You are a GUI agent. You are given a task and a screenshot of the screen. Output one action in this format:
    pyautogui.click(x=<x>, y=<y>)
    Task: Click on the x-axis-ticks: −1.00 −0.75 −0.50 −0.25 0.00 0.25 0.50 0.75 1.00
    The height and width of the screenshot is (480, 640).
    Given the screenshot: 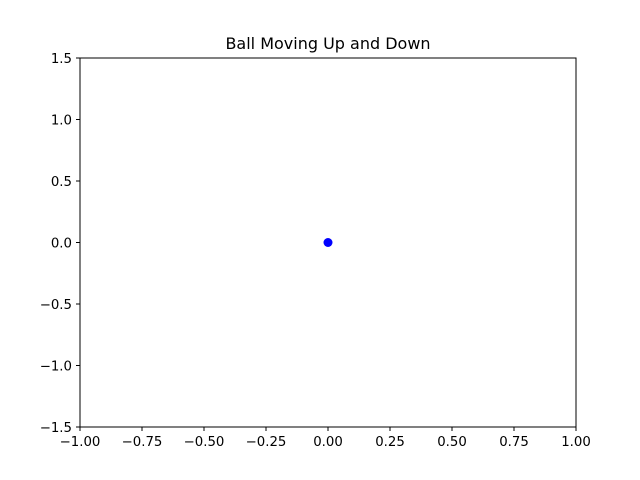 What is the action you would take?
    pyautogui.click(x=325, y=438)
    